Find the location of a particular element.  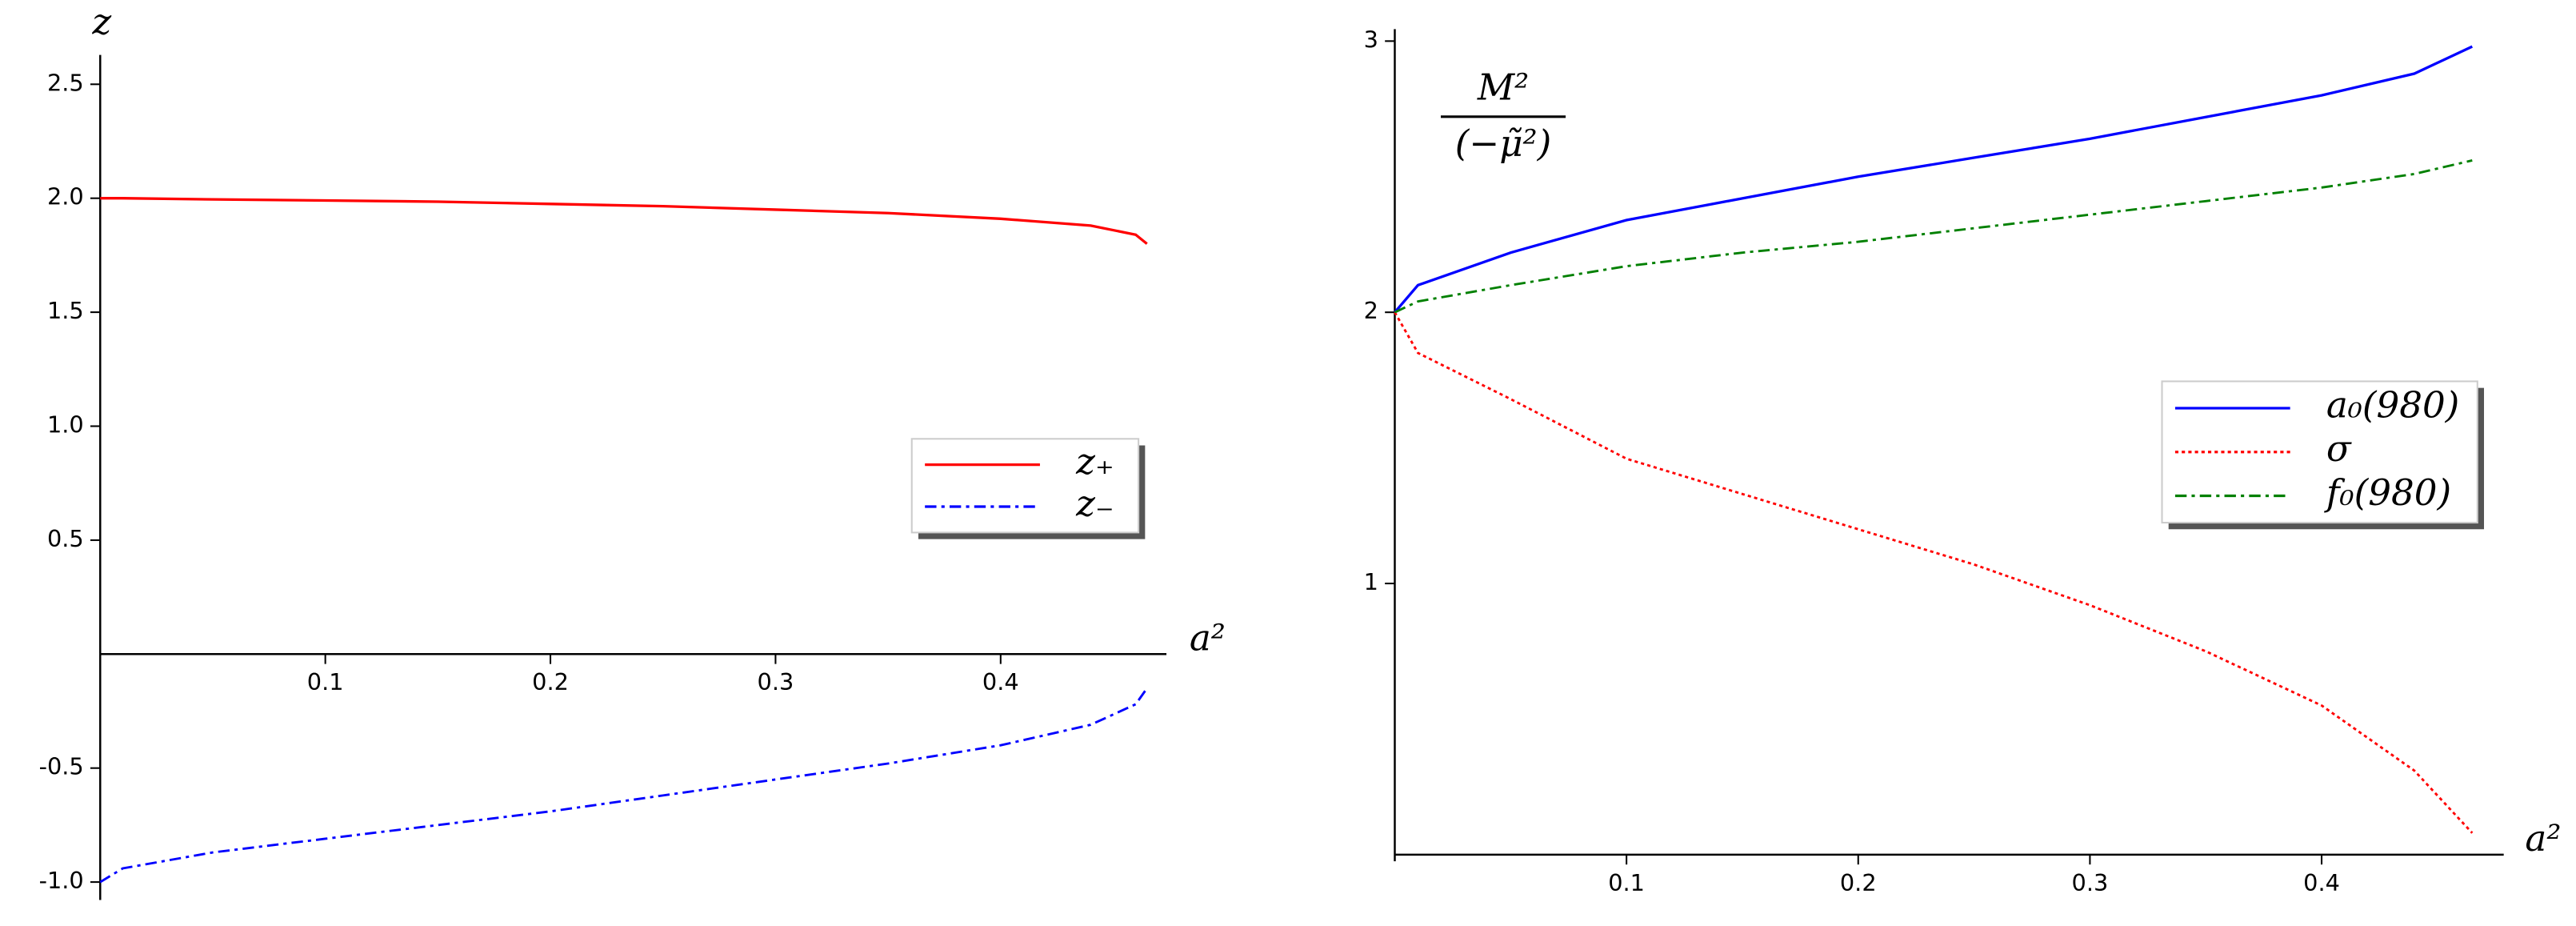

legend-label: z₋ is located at coordinates (1094, 504).